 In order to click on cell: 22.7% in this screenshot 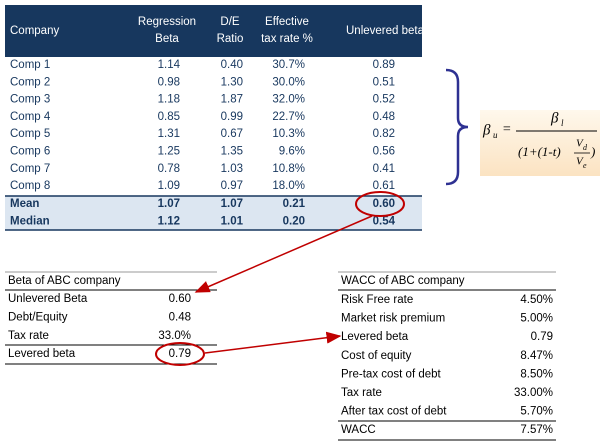, I will do `click(288, 117)`.